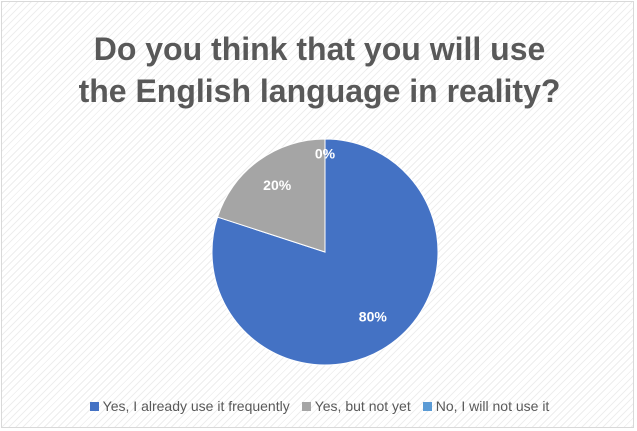 The image size is (637, 431). I want to click on legend-item: No, I will not use it, so click(486, 406).